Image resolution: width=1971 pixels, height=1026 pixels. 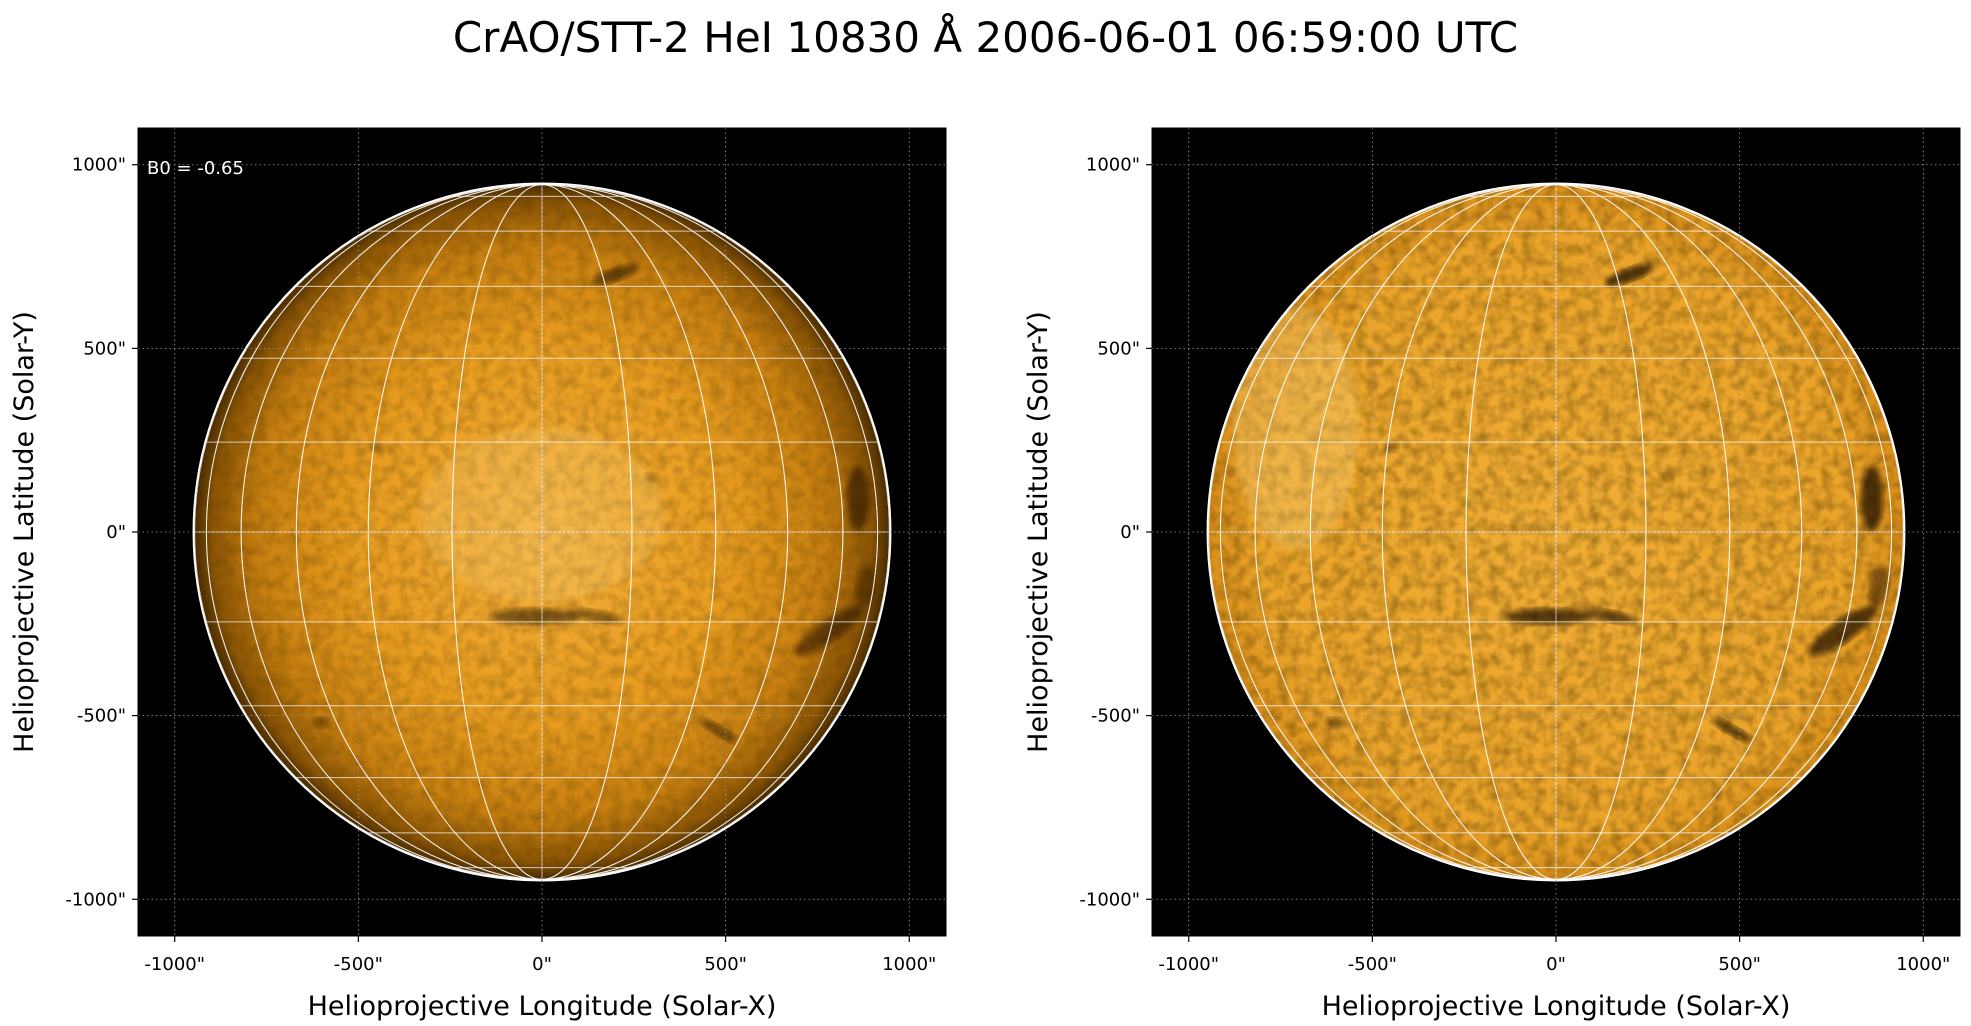 What do you see at coordinates (24, 532) in the screenshot?
I see `left-y-axis-label: Helioprojective Latitude (Solar-Y)` at bounding box center [24, 532].